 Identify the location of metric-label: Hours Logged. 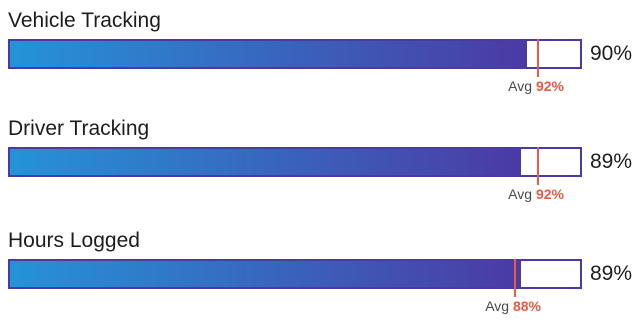
(74, 240).